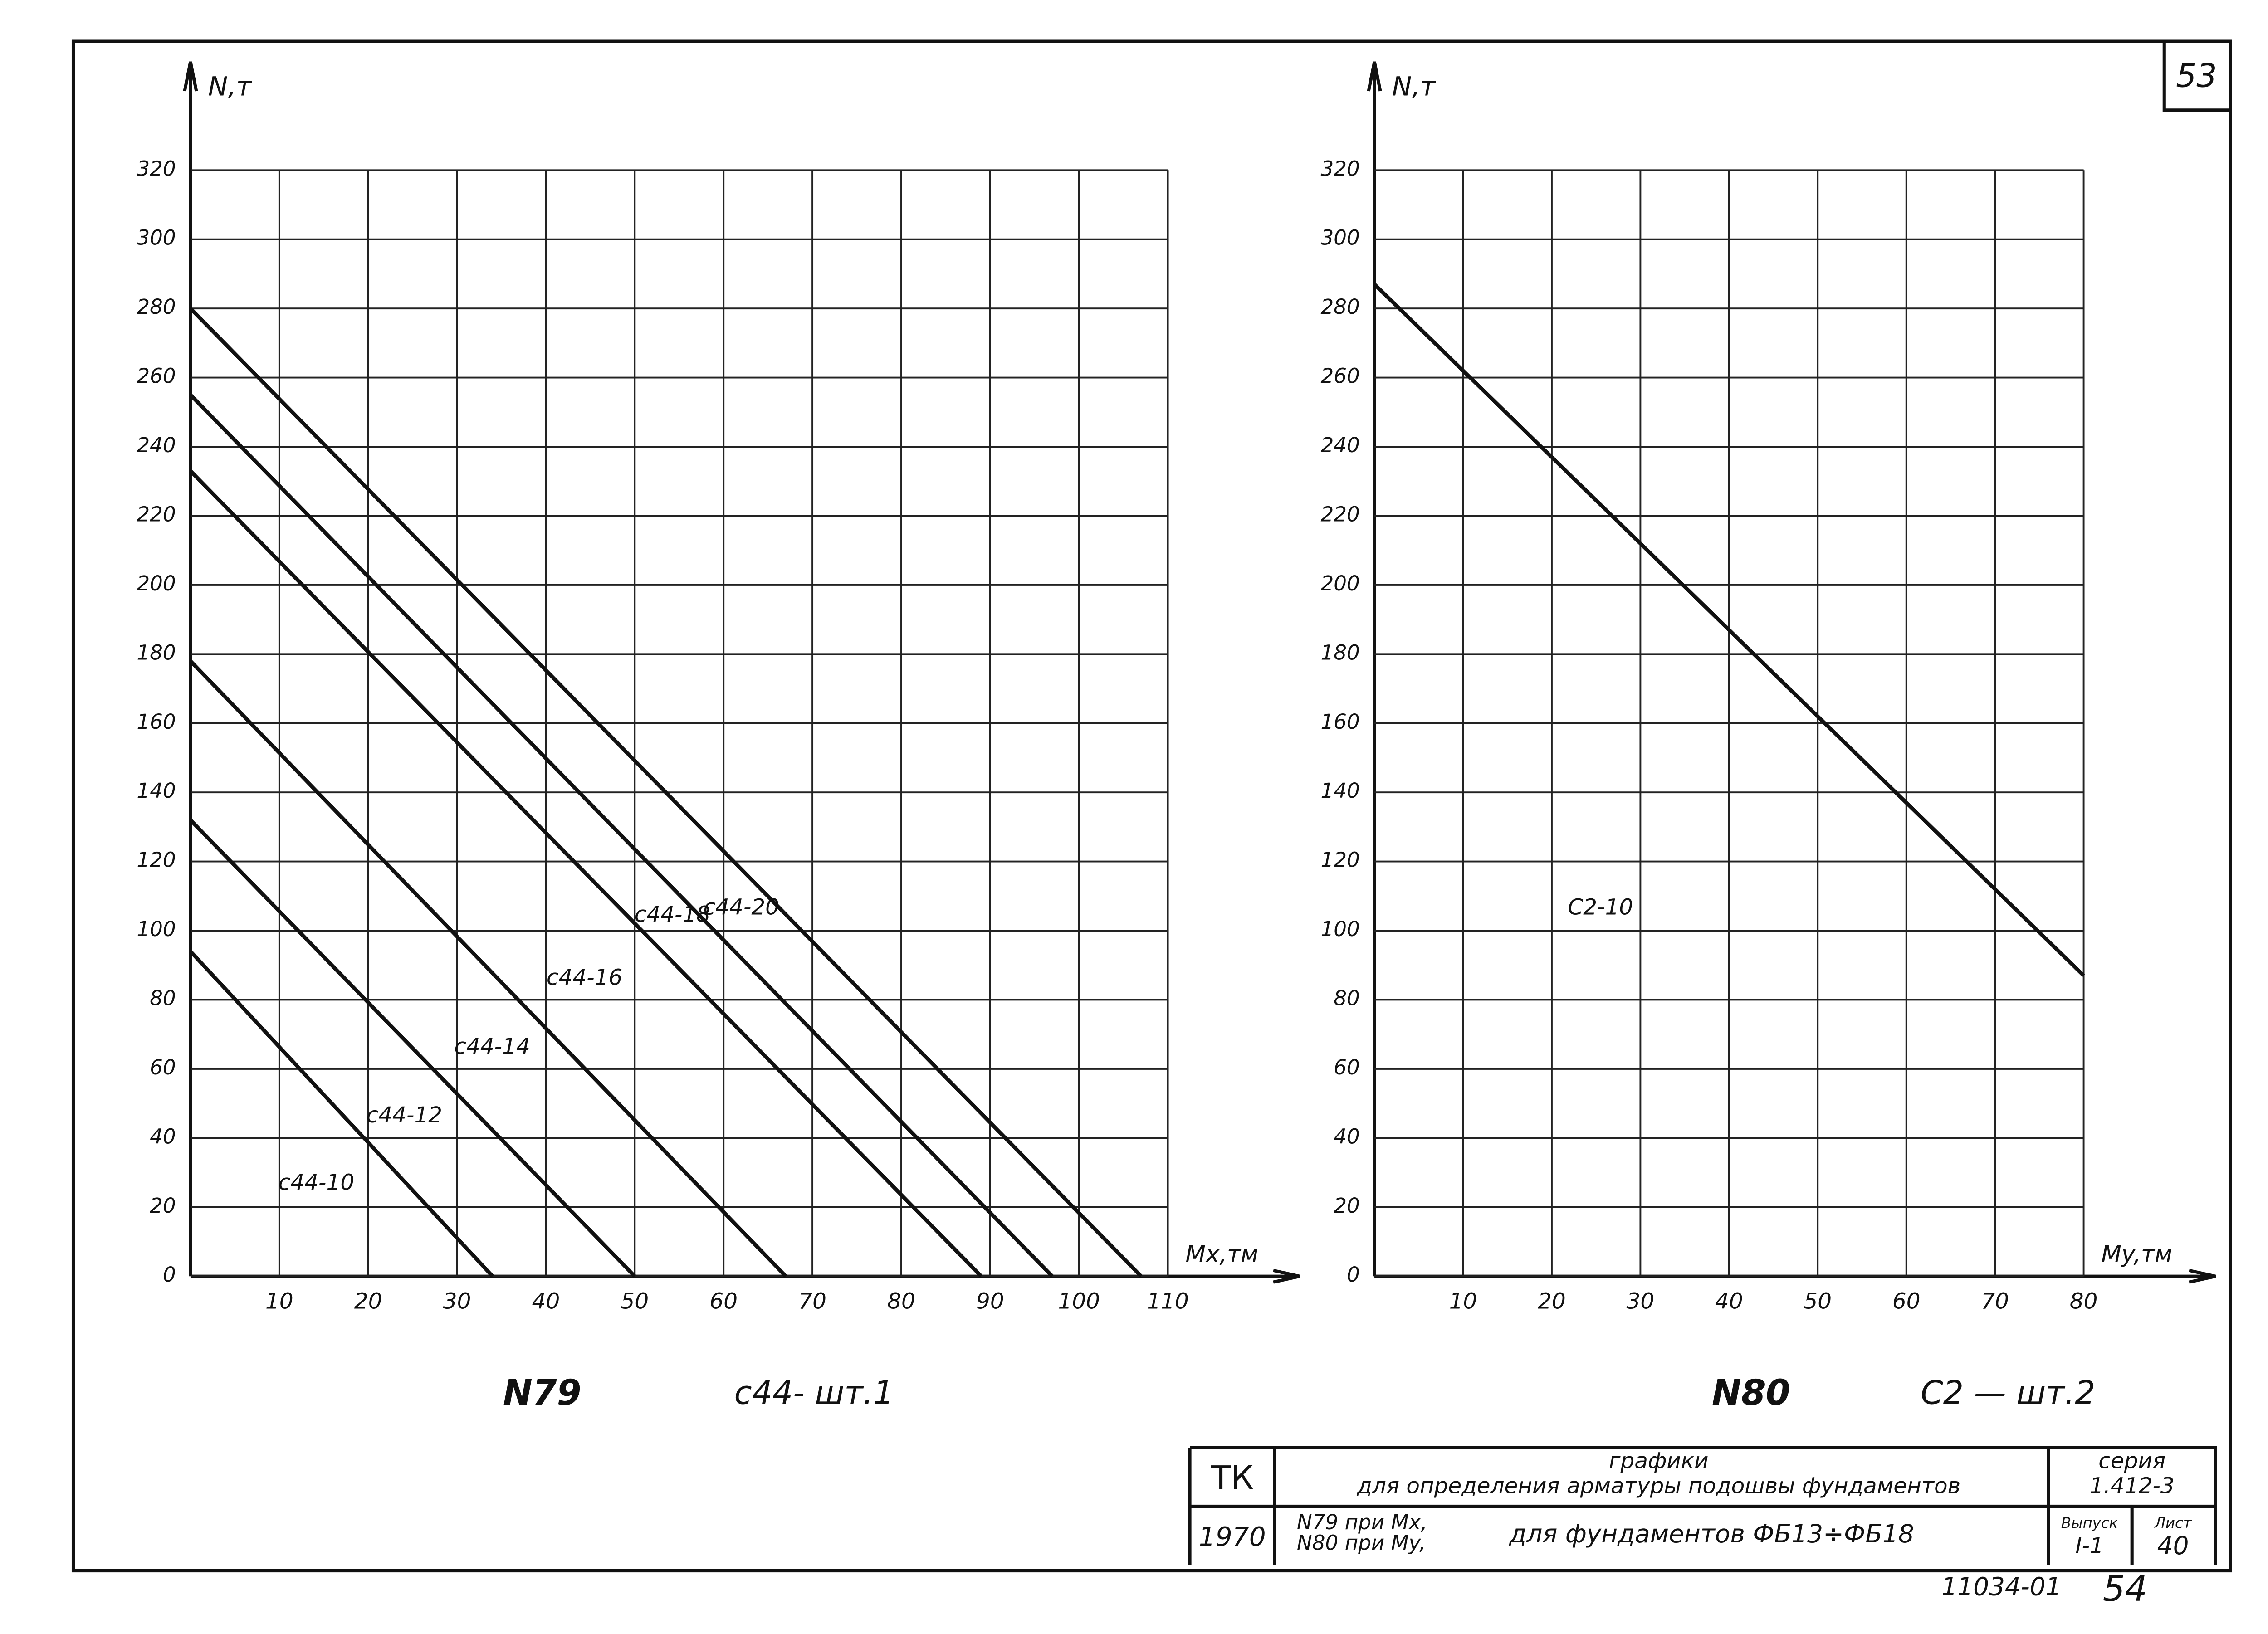 The height and width of the screenshot is (1634, 2268). What do you see at coordinates (1601, 907) in the screenshot?
I see `series-label: C2-10` at bounding box center [1601, 907].